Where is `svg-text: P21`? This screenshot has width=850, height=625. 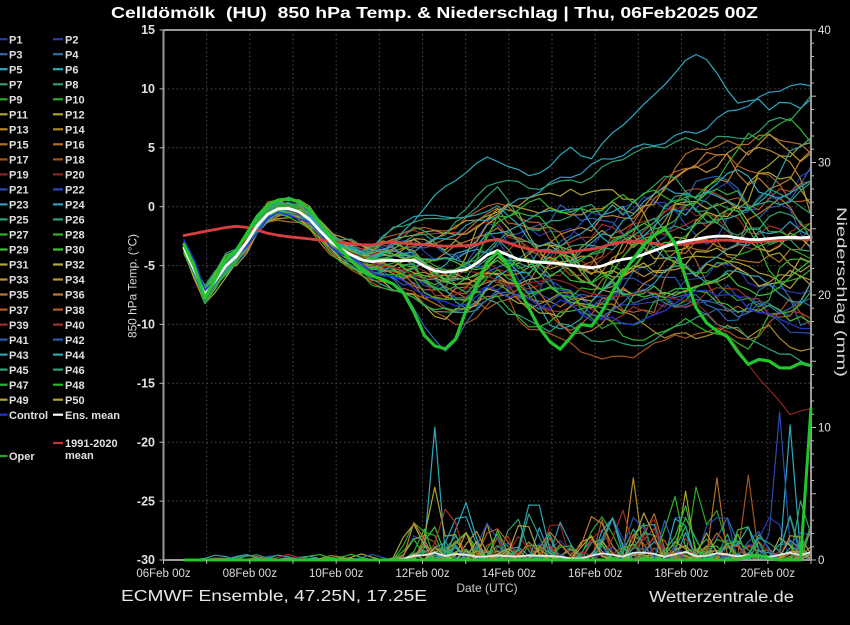 svg-text: P21 is located at coordinates (19, 191).